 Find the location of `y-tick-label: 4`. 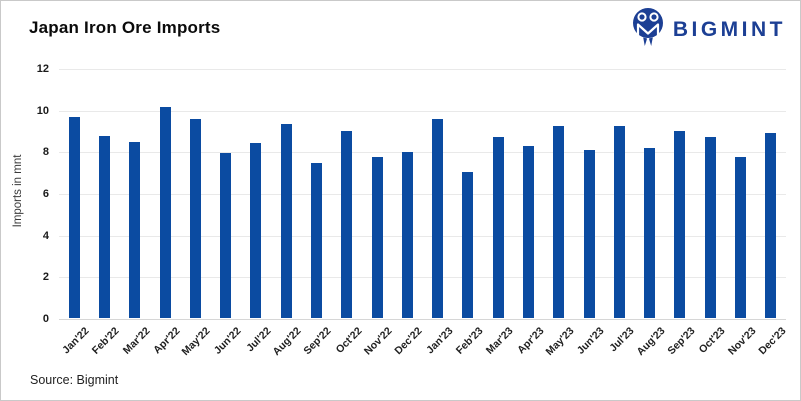

y-tick-label: 4 is located at coordinates (45, 235).